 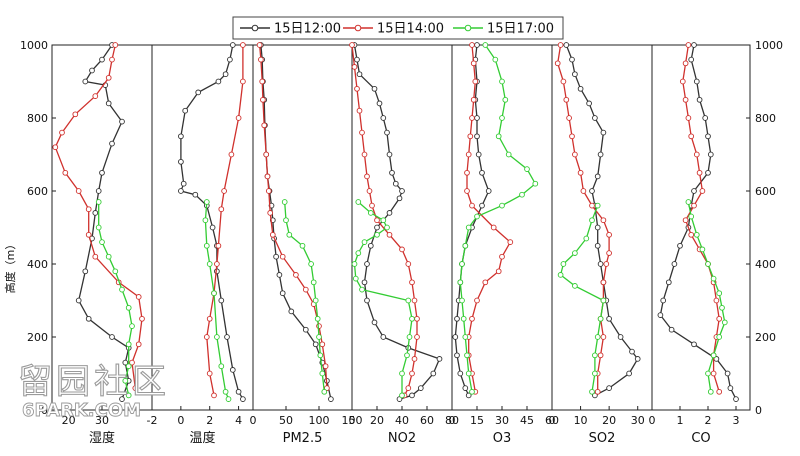 I want to click on y-tick-label-right: 600, so click(x=765, y=191).